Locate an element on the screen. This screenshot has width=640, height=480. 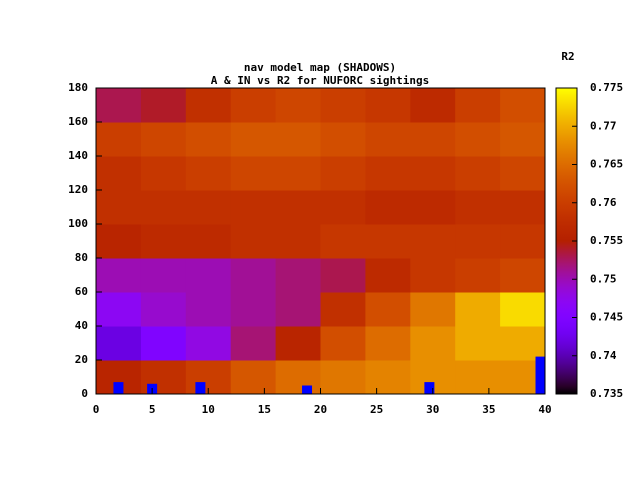
y-tick-label: 160 is located at coordinates (78, 121).